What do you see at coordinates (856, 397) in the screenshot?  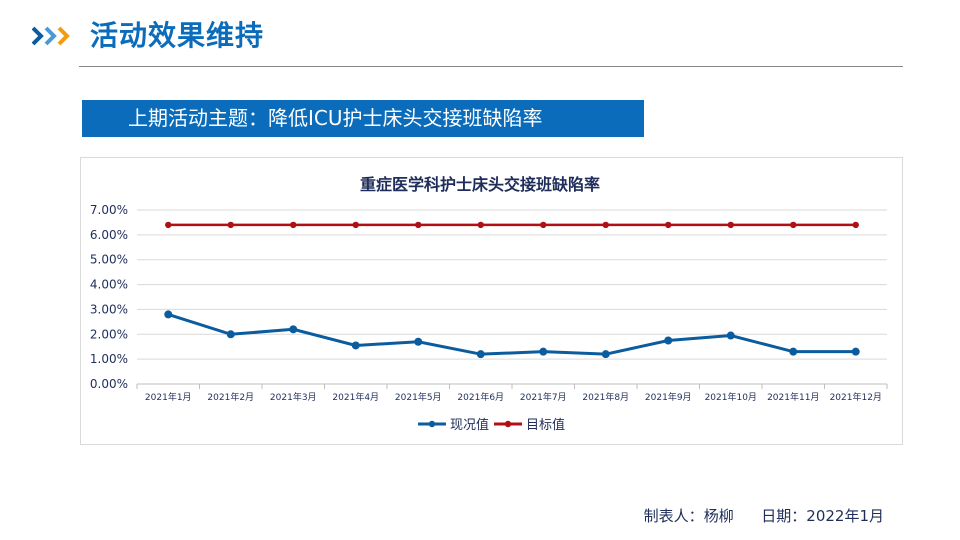 I see `x-tick-label: 2021年12月` at bounding box center [856, 397].